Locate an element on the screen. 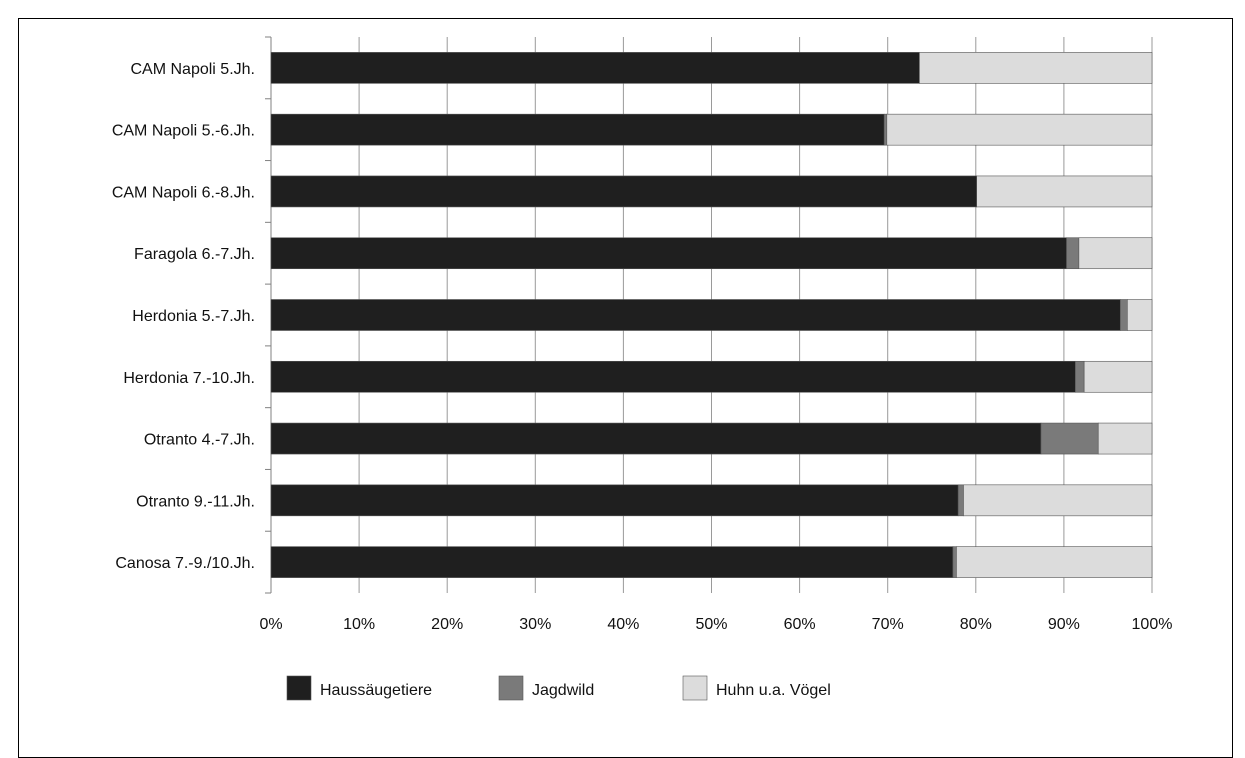 Image resolution: width=1245 pixels, height=758 pixels. legend-label: Haussäugetiere is located at coordinates (376, 690).